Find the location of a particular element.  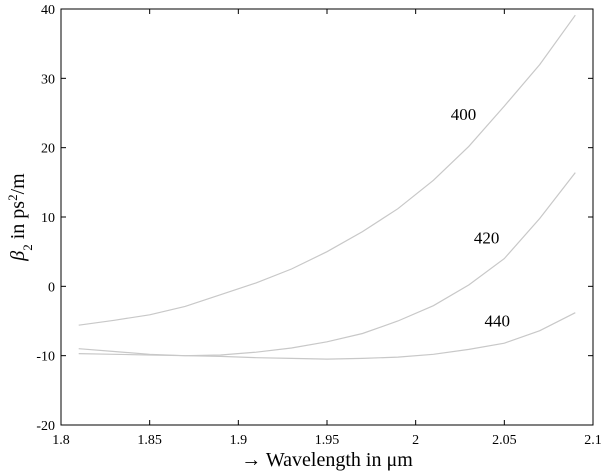

x-tick-label: 1.9 is located at coordinates (239, 440).